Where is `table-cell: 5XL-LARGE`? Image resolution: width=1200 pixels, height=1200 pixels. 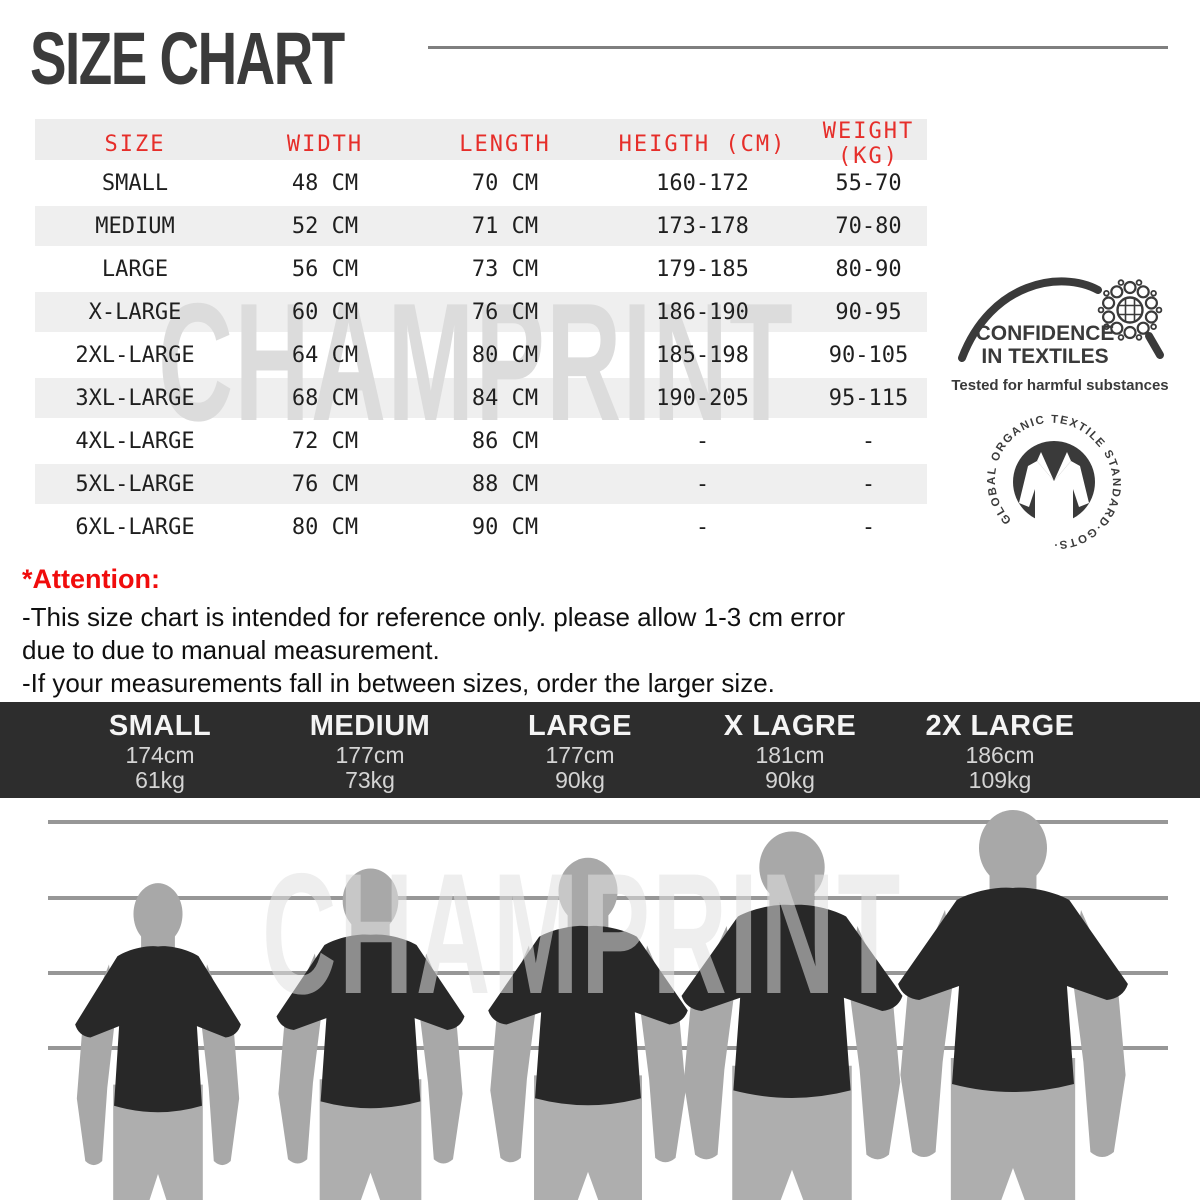 table-cell: 5XL-LARGE is located at coordinates (135, 484).